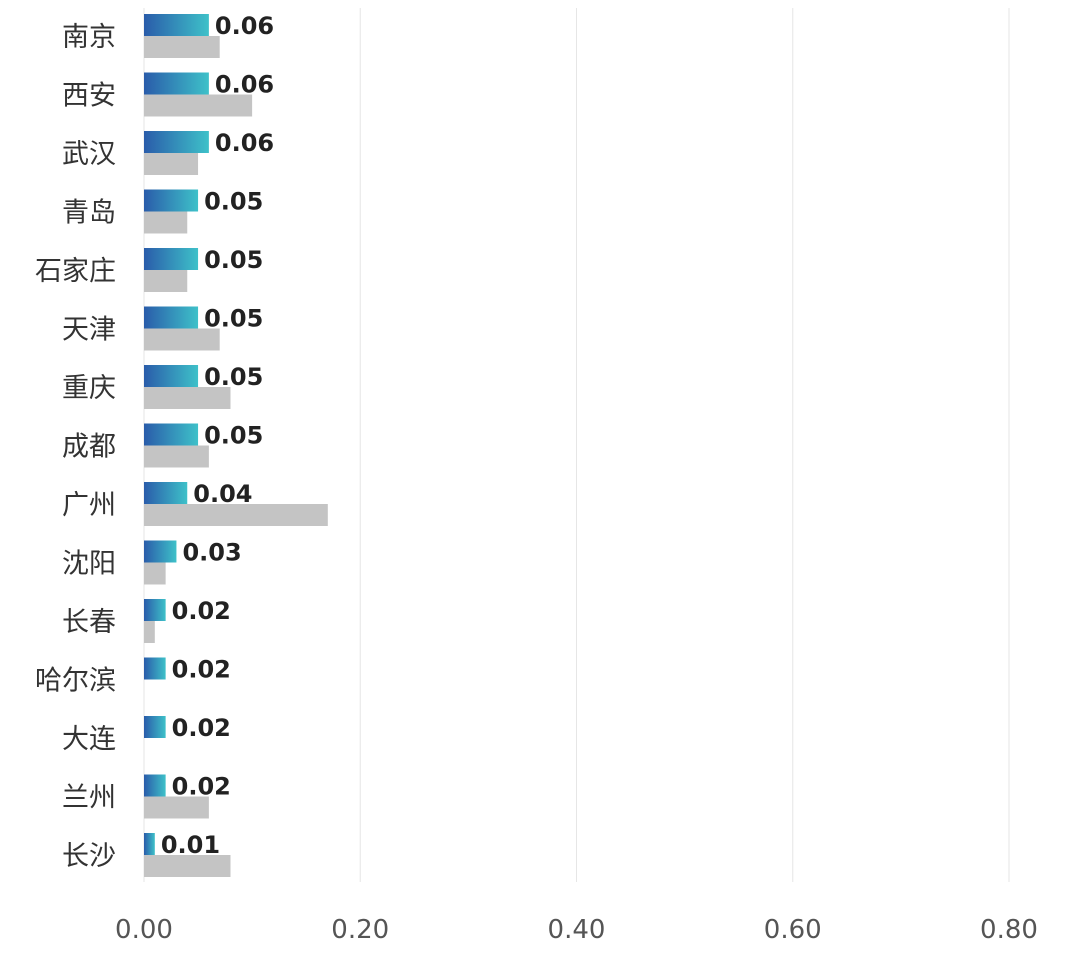  Describe the element at coordinates (211, 553) in the screenshot. I see `data-label: 0.03` at that location.